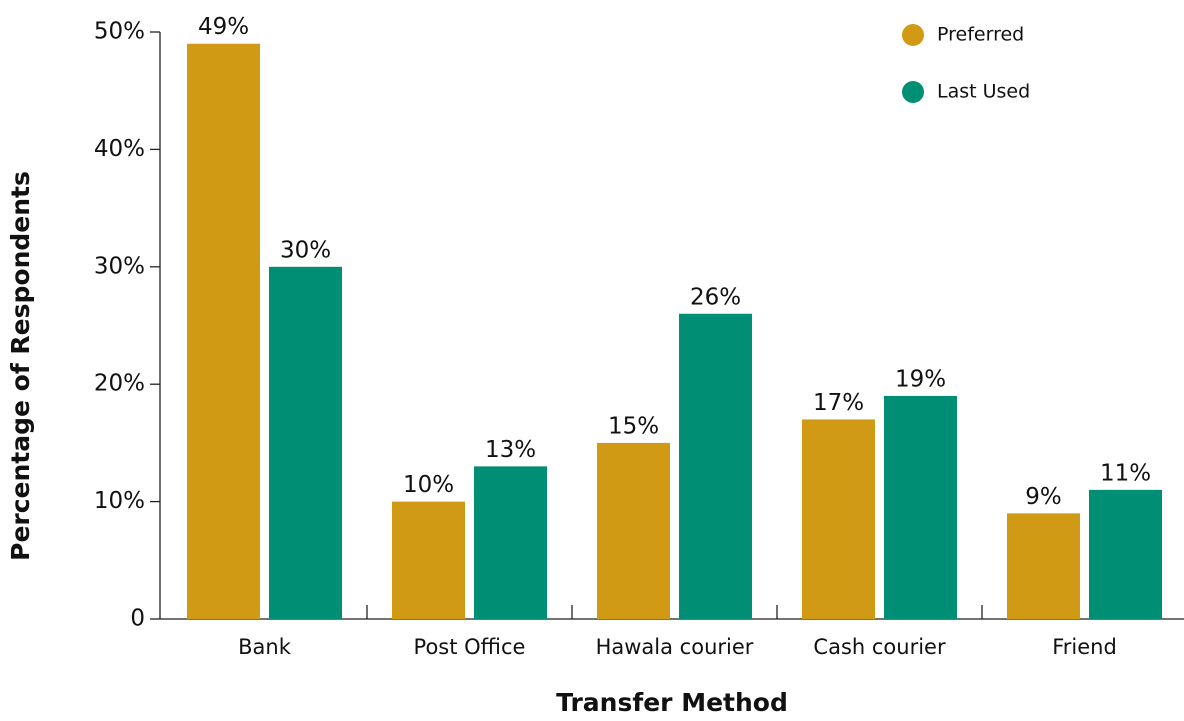 The width and height of the screenshot is (1184, 721). What do you see at coordinates (20, 366) in the screenshot?
I see `y-axis-title: Percentage of Respondents` at bounding box center [20, 366].